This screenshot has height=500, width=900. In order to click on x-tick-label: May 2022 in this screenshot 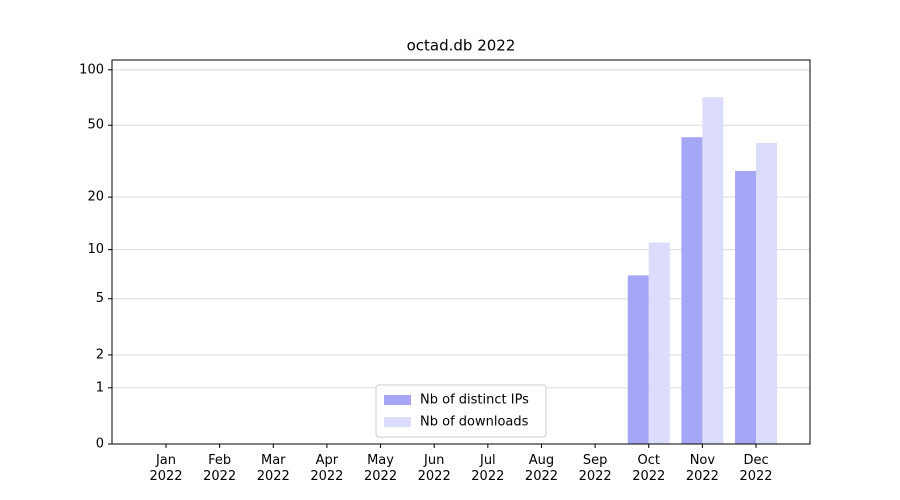, I will do `click(381, 468)`.